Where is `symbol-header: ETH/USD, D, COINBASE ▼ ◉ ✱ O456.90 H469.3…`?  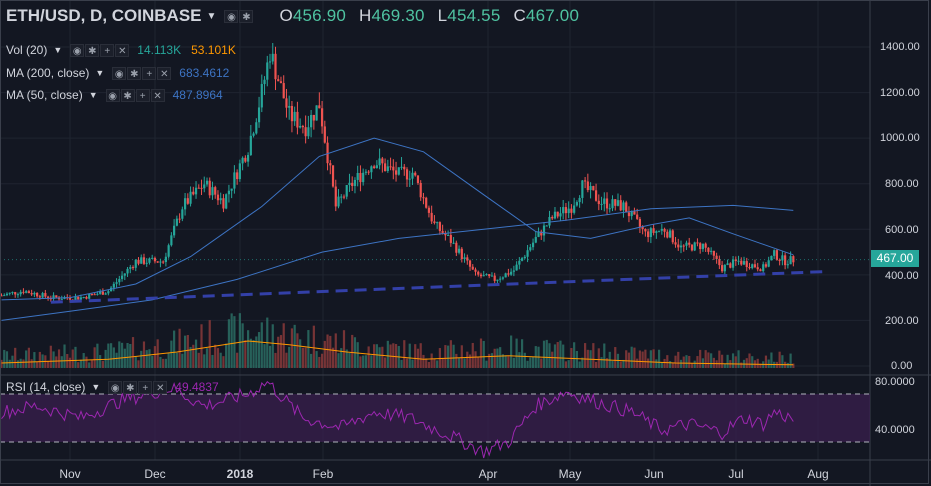 symbol-header: ETH/USD, D, COINBASE ▼ ◉ ✱ O456.90 H469.3… is located at coordinates (292, 16).